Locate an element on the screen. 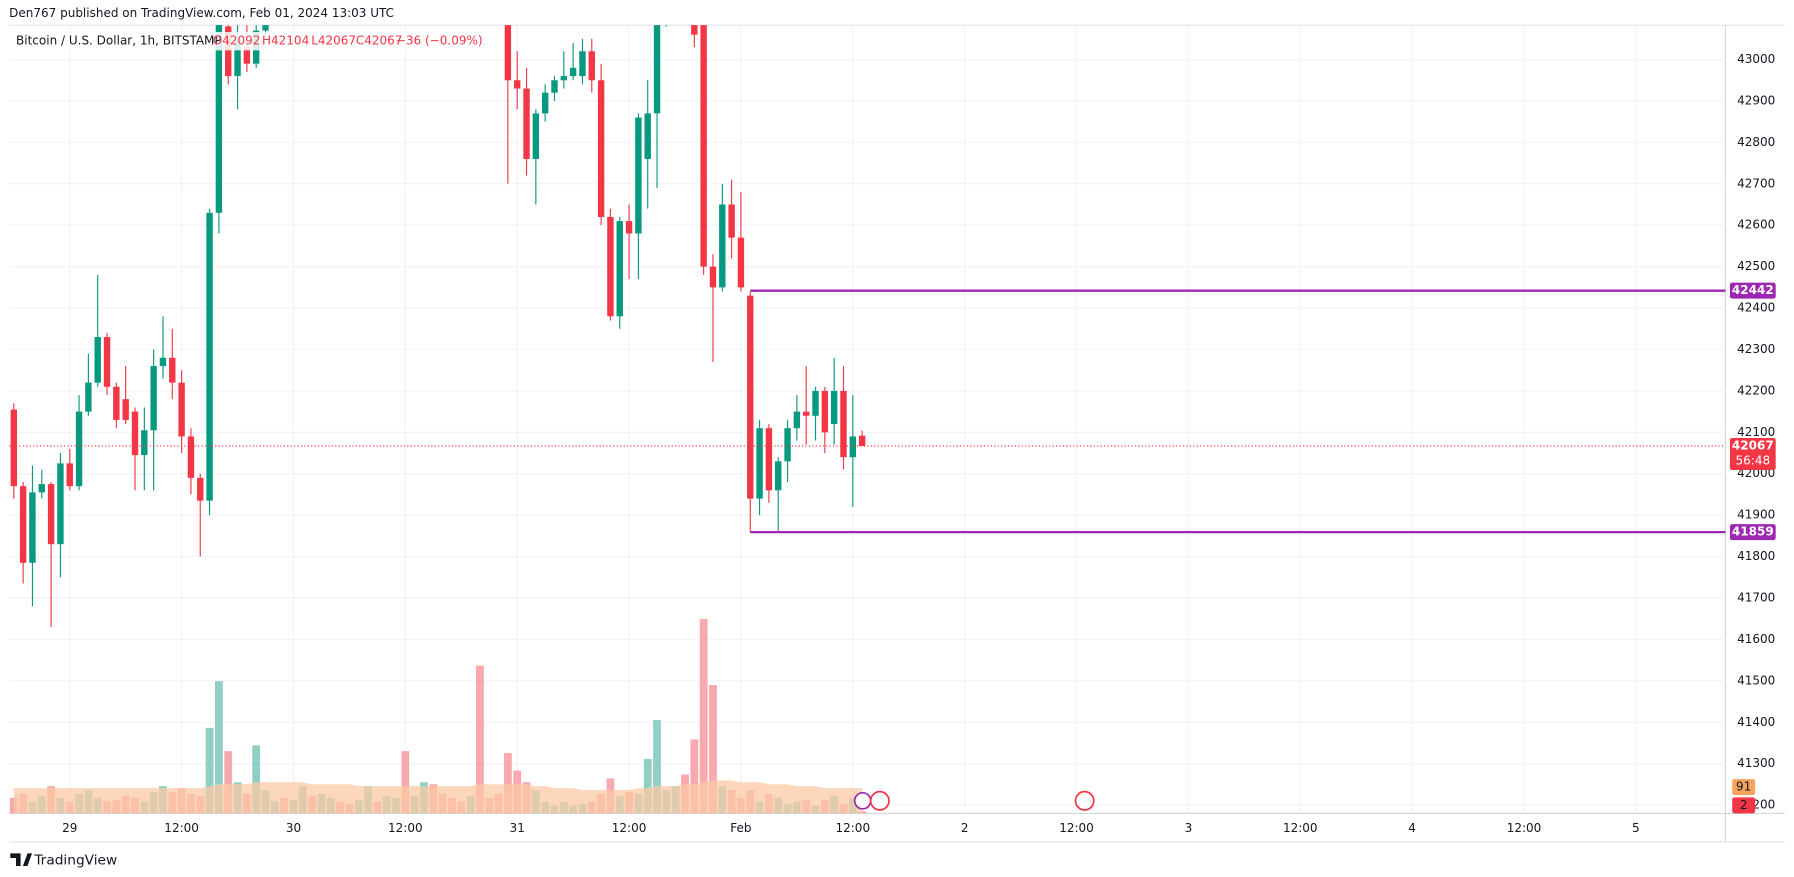 Image resolution: width=1794 pixels, height=877 pixels. y-tick-label: 42500 is located at coordinates (1756, 266).